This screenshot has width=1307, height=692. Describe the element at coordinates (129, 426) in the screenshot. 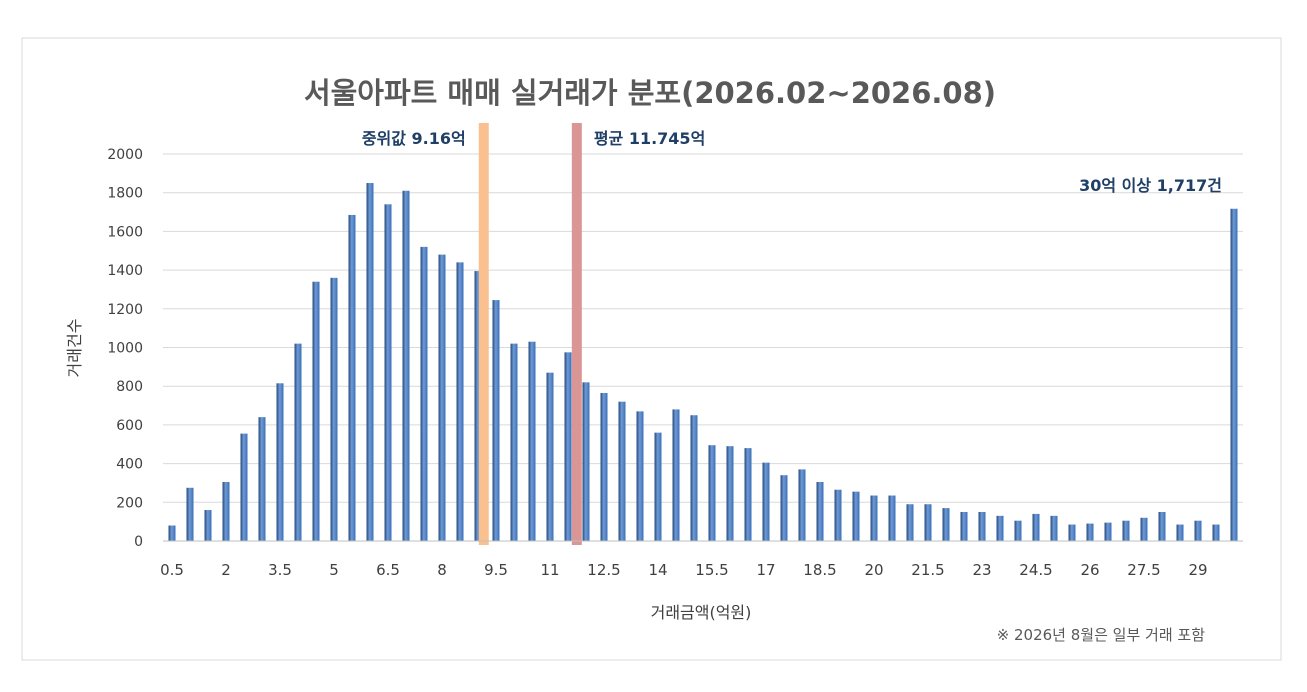

I see `y-tick-label: 600` at that location.